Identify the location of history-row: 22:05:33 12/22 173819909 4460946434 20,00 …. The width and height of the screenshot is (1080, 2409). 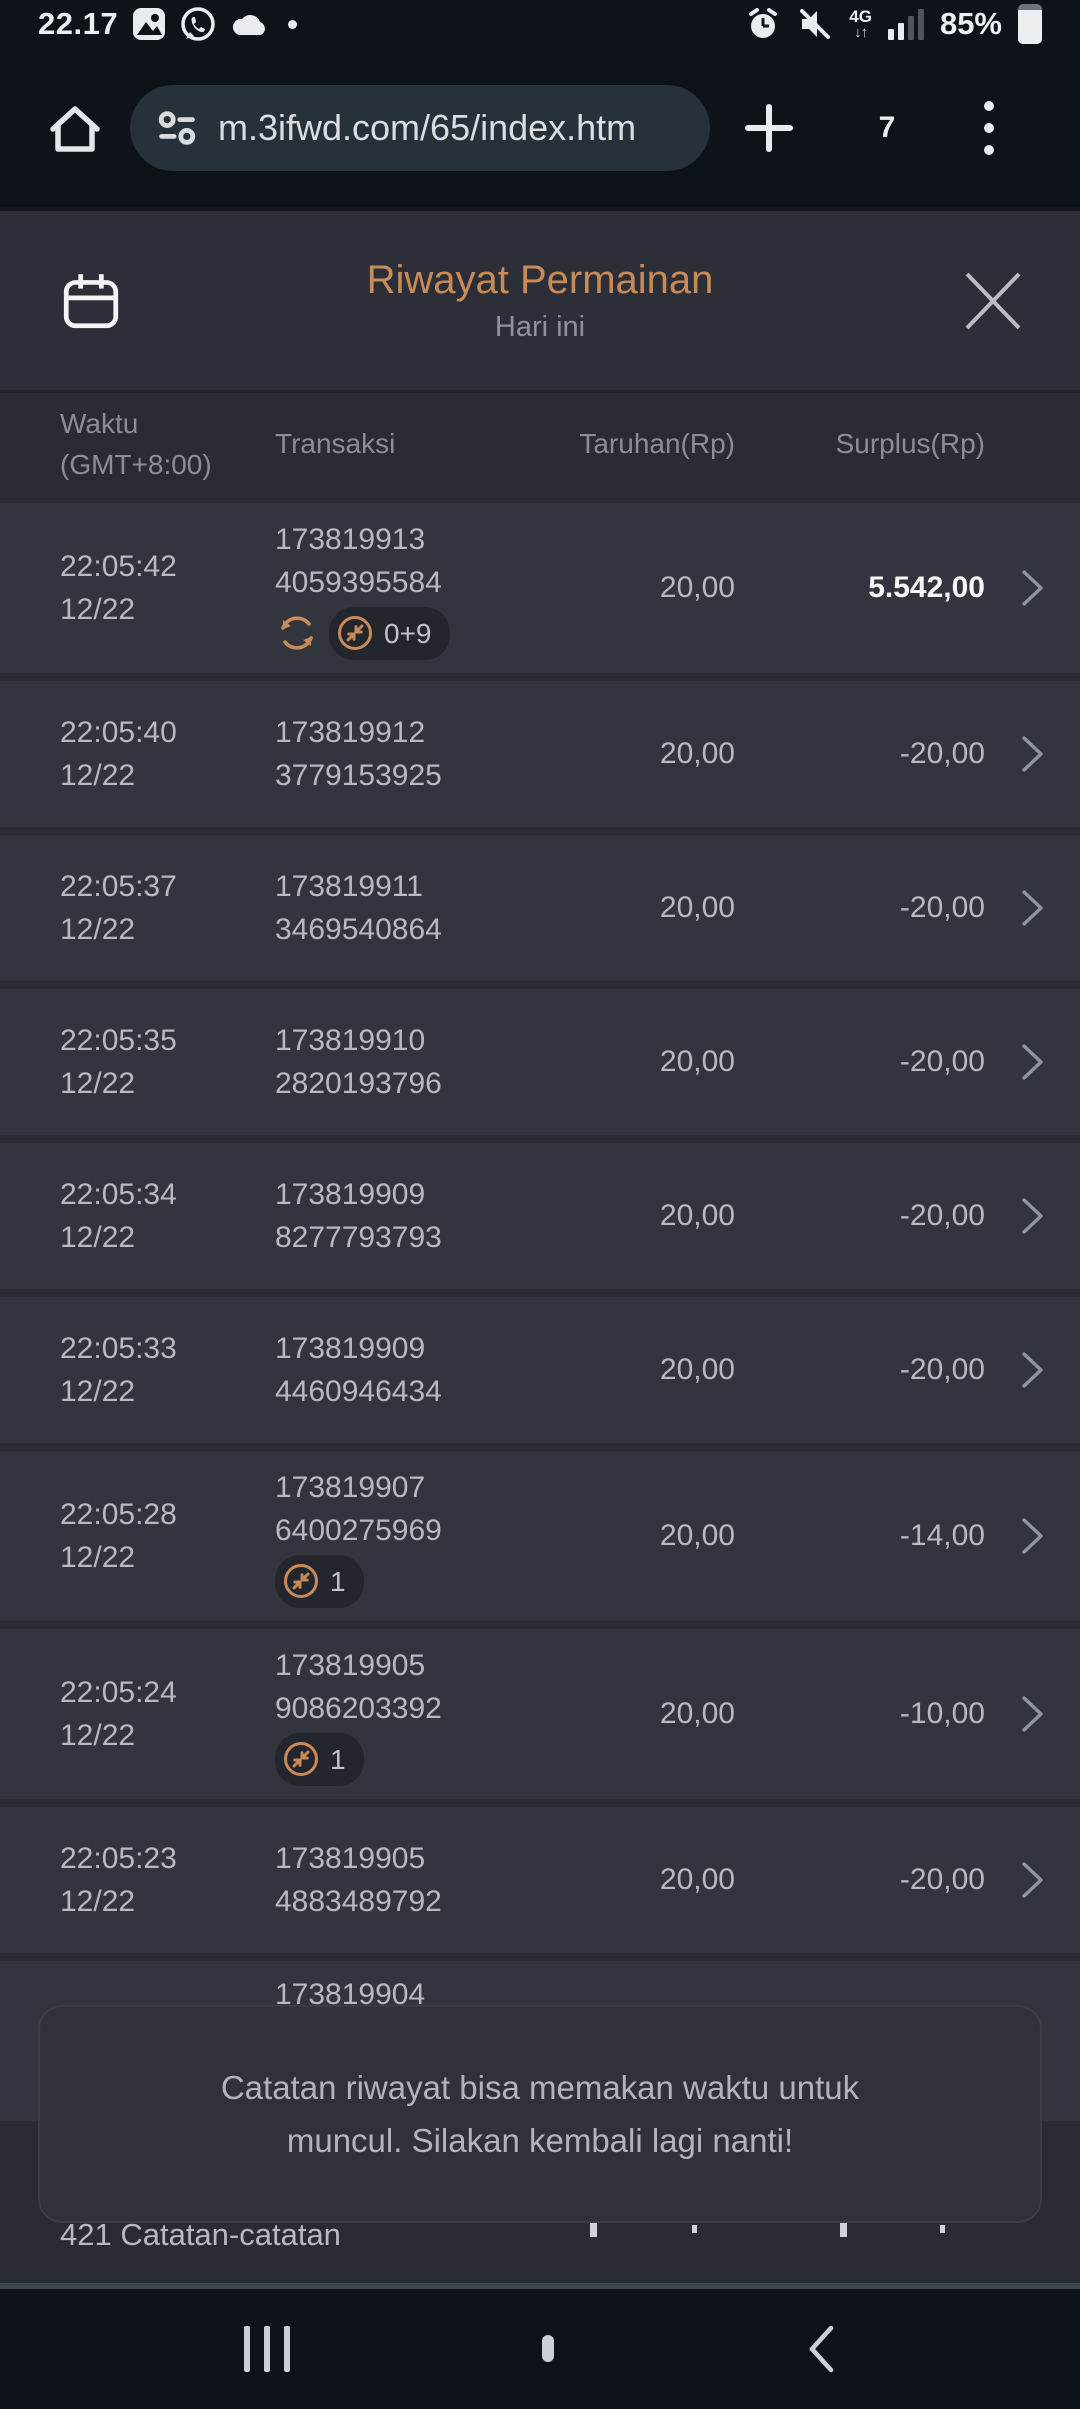
(540, 1370).